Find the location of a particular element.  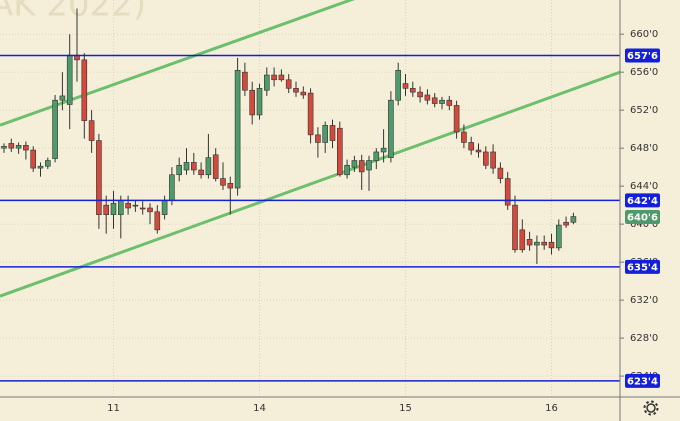

y-tick-label: 656'0 is located at coordinates (644, 72).